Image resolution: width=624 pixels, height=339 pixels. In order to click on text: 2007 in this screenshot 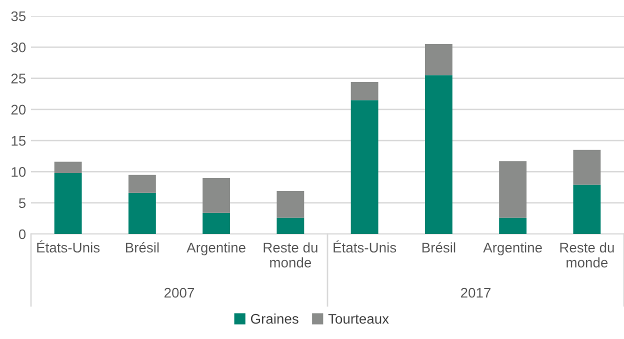, I will do `click(179, 293)`.